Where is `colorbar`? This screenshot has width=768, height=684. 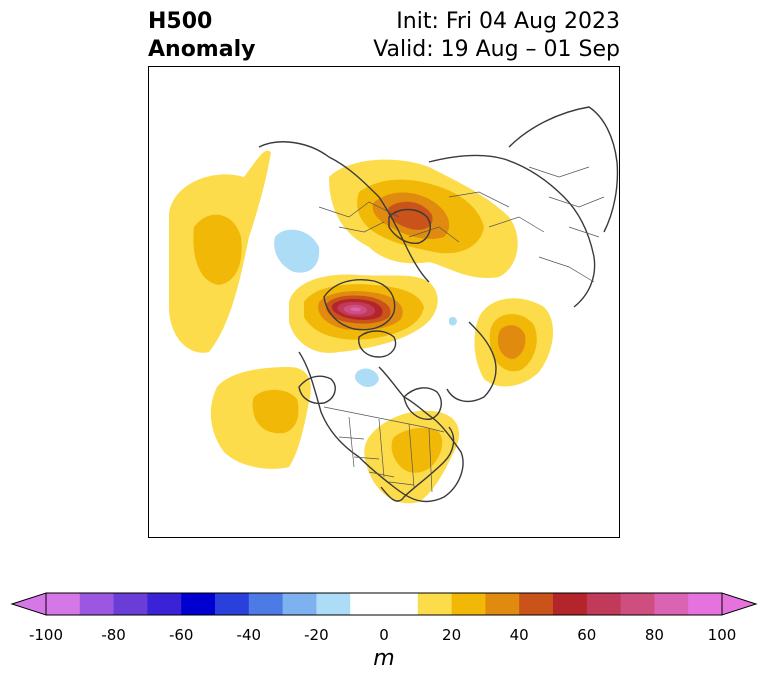
colorbar is located at coordinates (384, 604).